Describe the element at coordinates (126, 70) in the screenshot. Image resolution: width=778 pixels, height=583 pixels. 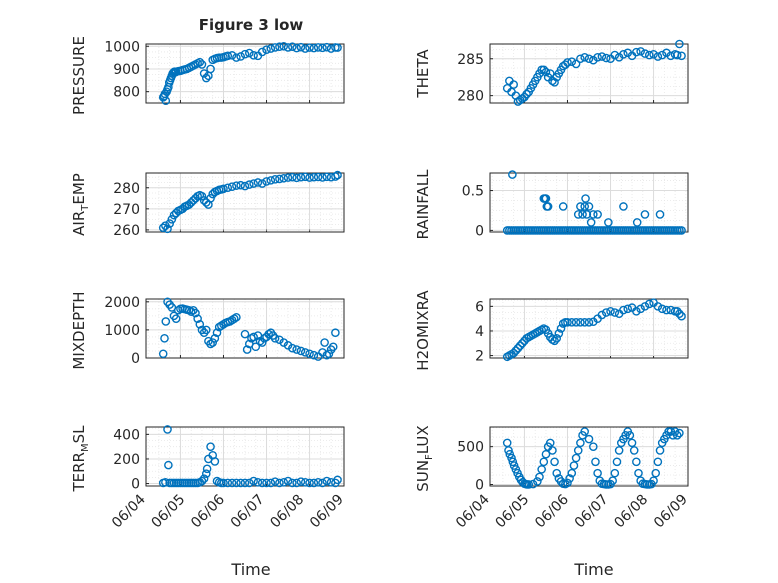
I see `y-tick-label: 900` at that location.